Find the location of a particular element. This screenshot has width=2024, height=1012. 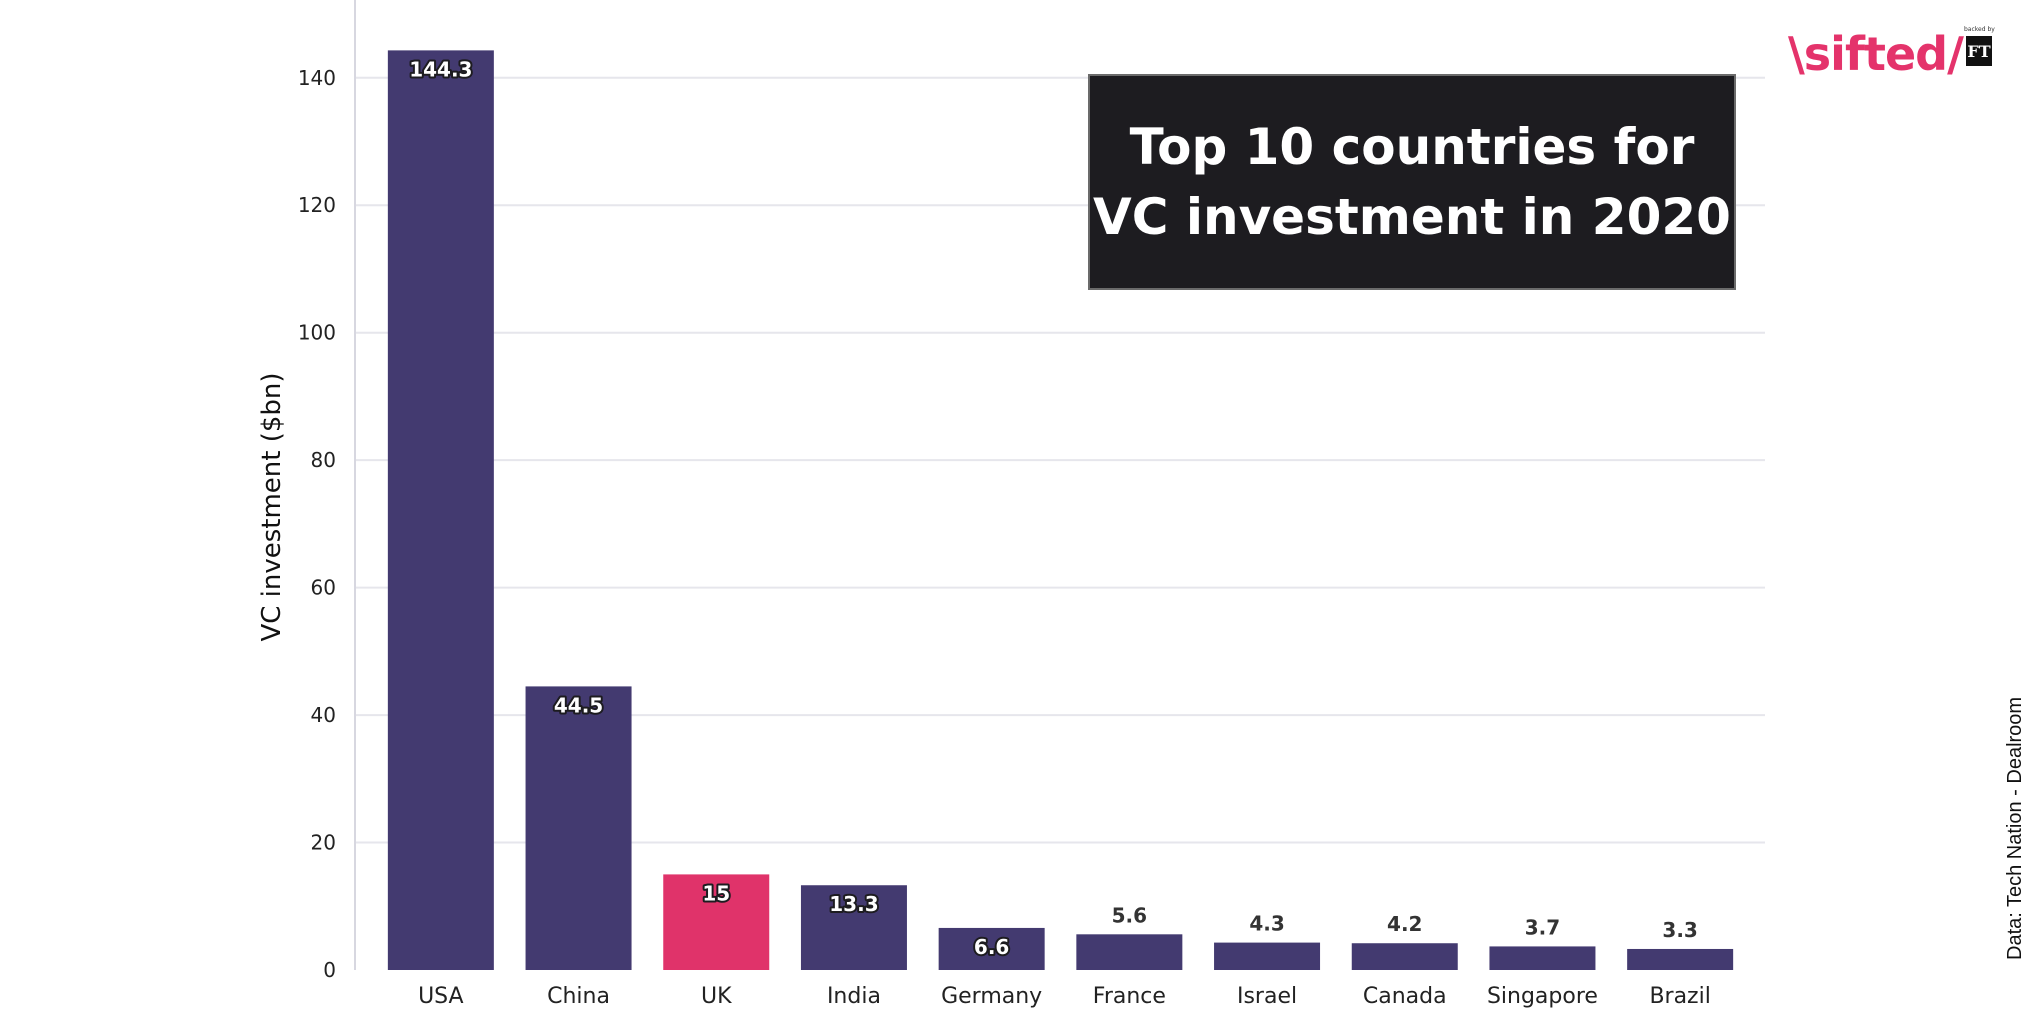

y-axis-ticks: 0 20 40 60 80 100 120 140 is located at coordinates (317, 524).